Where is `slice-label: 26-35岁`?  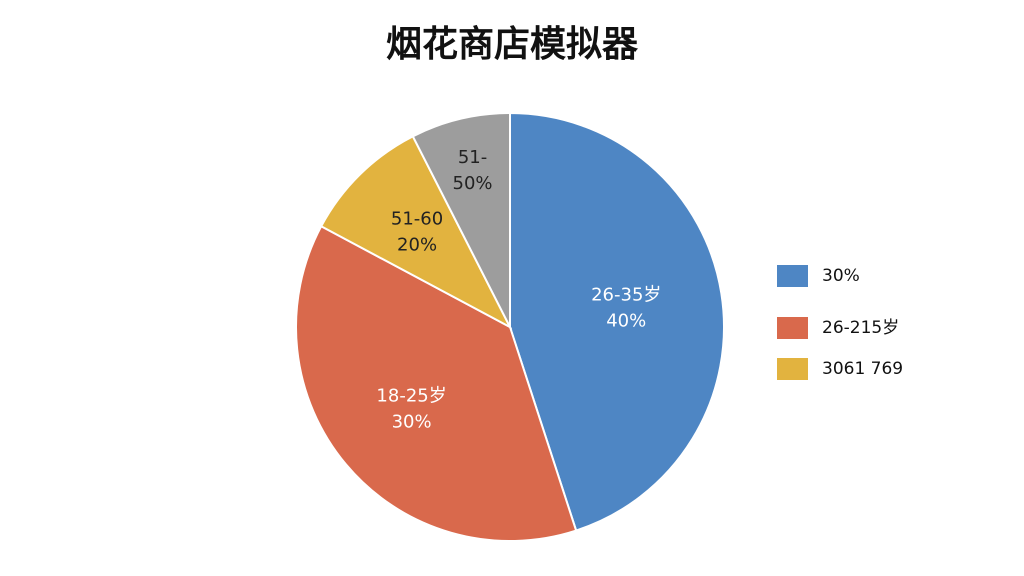 slice-label: 26-35岁 is located at coordinates (626, 295).